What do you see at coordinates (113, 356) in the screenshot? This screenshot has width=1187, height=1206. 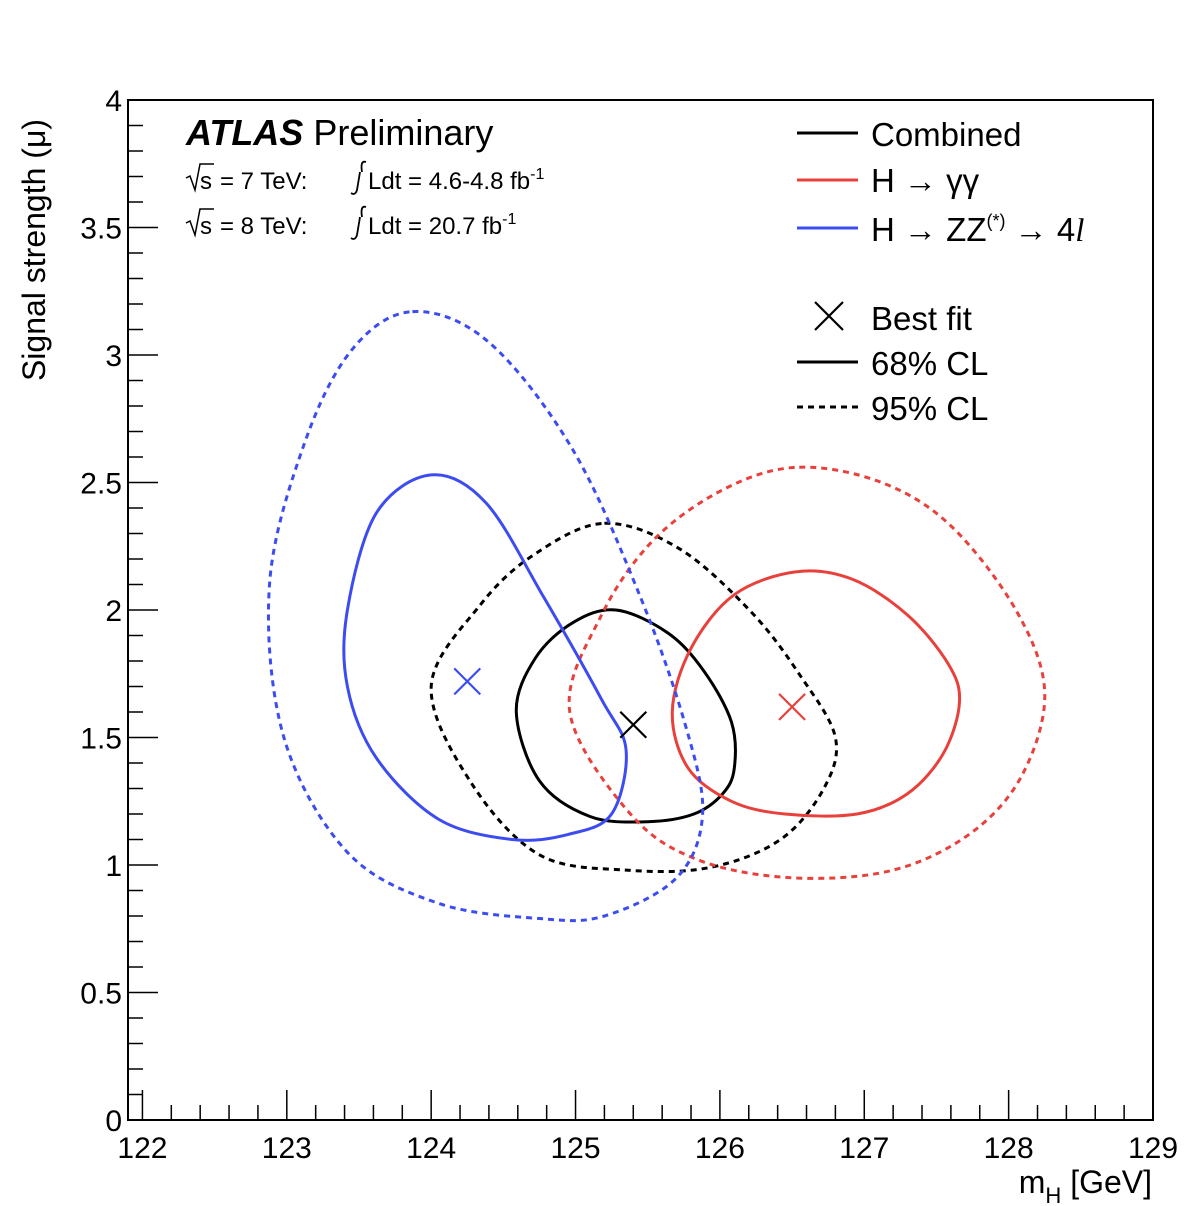 I see `y-tick-label: 3` at bounding box center [113, 356].